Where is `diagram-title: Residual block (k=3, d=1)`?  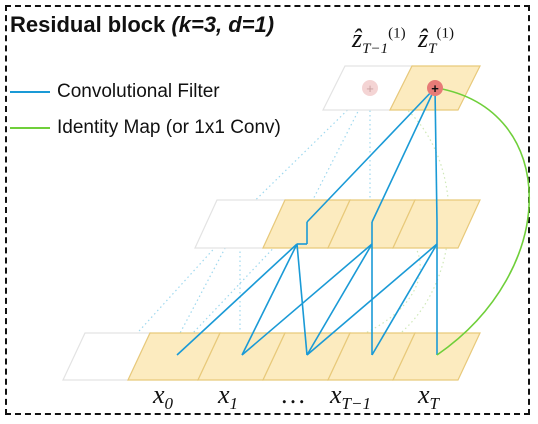 diagram-title: Residual block (k=3, d=1) is located at coordinates (142, 25).